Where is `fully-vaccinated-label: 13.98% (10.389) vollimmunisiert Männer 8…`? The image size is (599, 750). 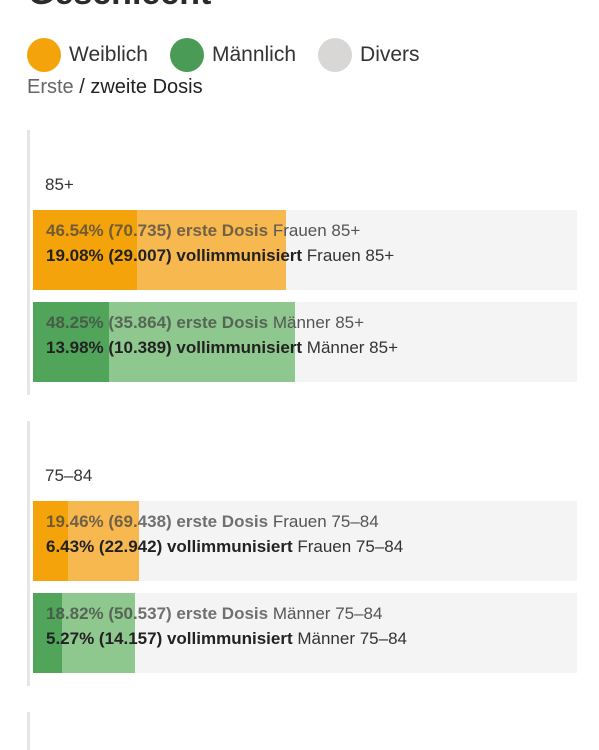
fully-vaccinated-label: 13.98% (10.389) vollimmunisiert Männer 8… is located at coordinates (222, 347).